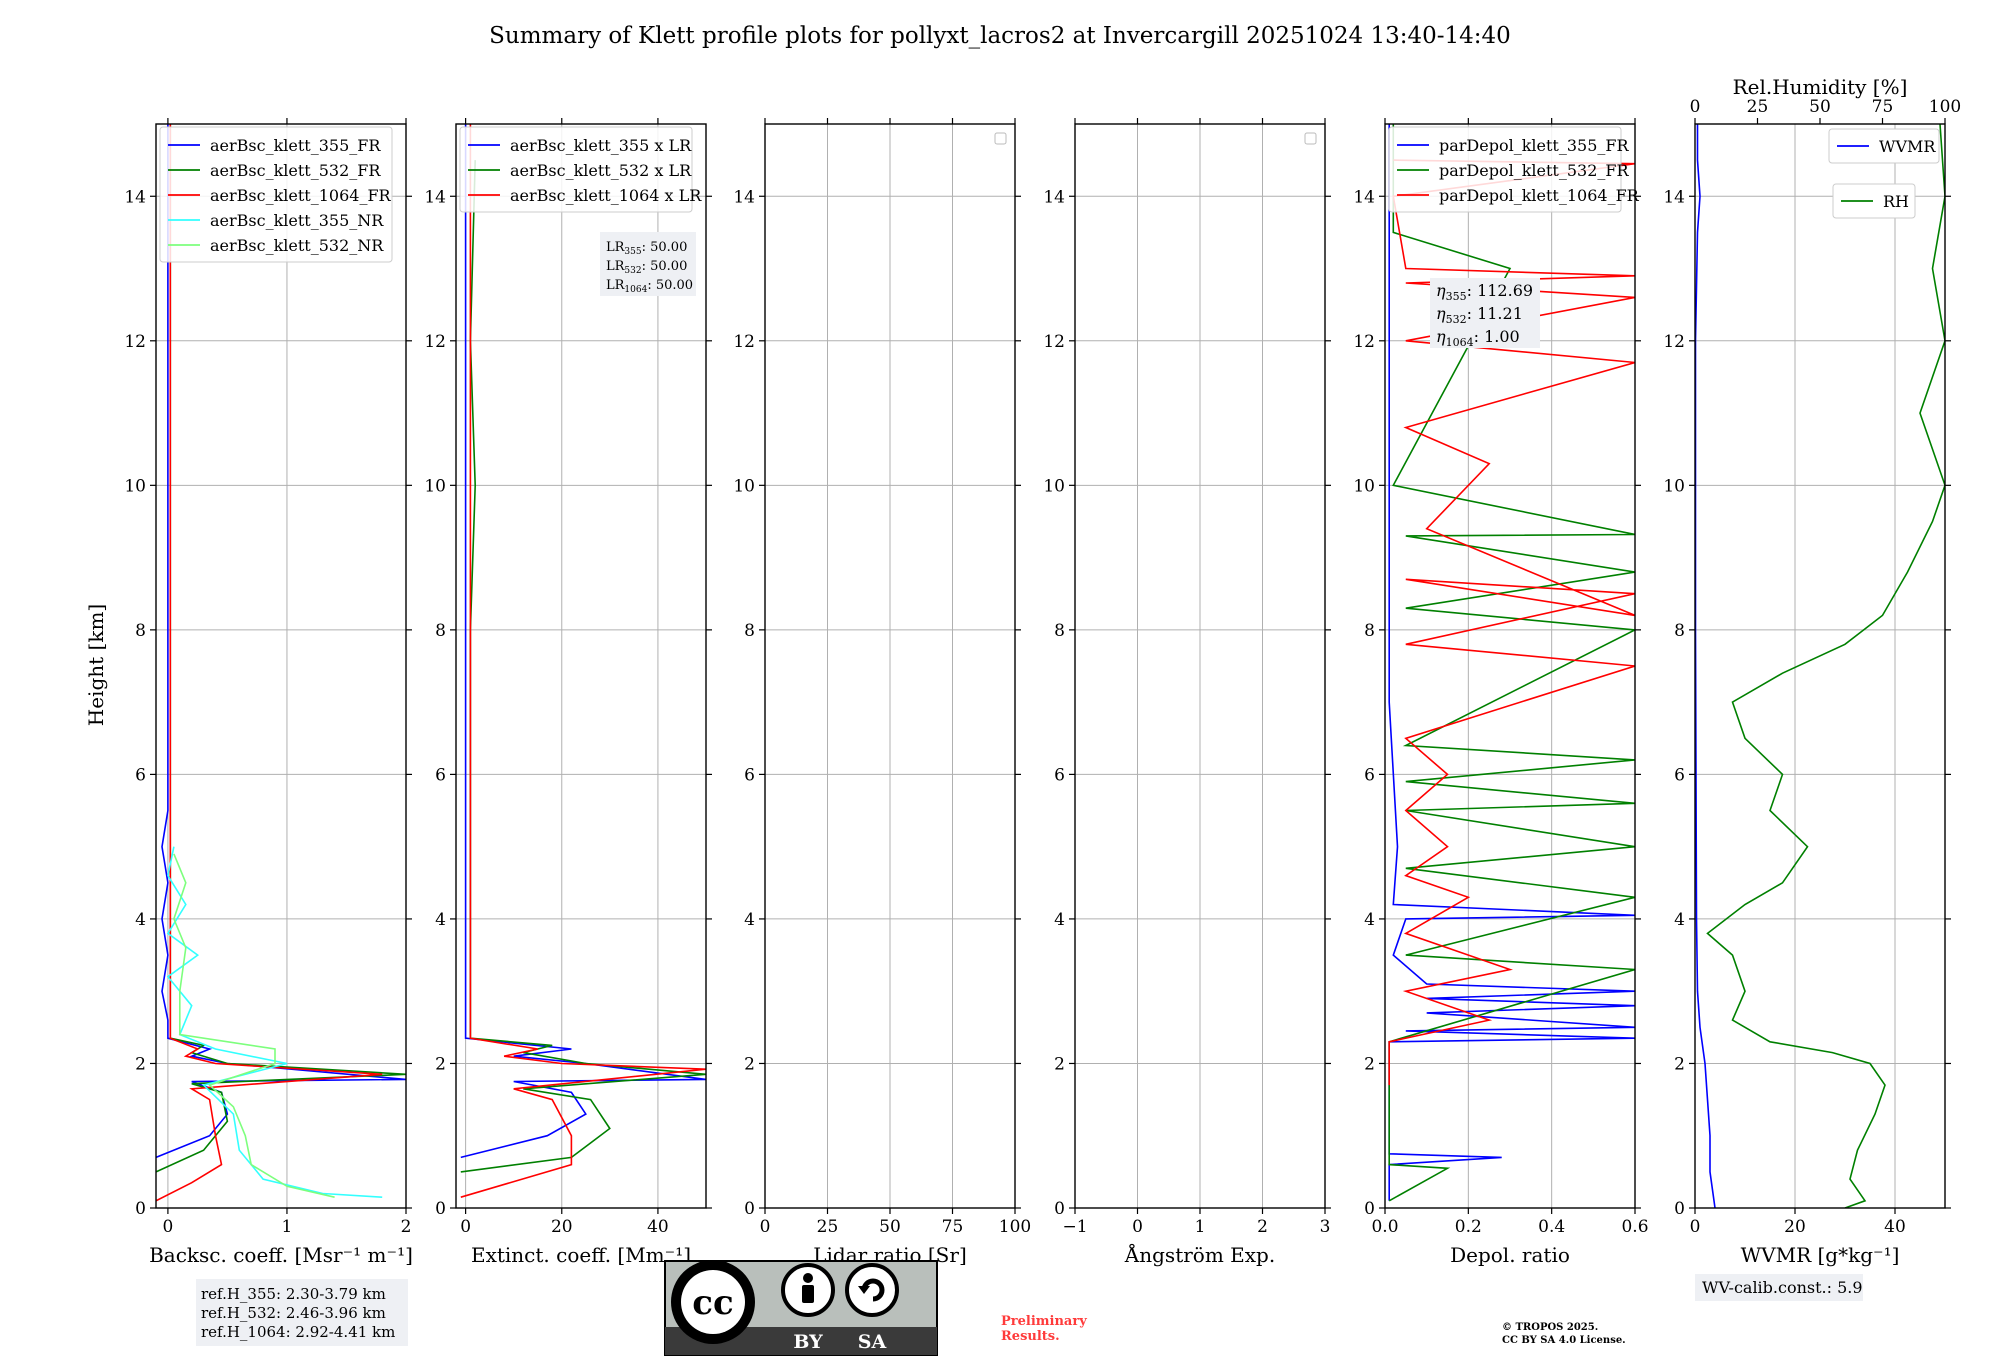 The image size is (2000, 1360). I want to click on x-tick-label: 2, so click(406, 1227).